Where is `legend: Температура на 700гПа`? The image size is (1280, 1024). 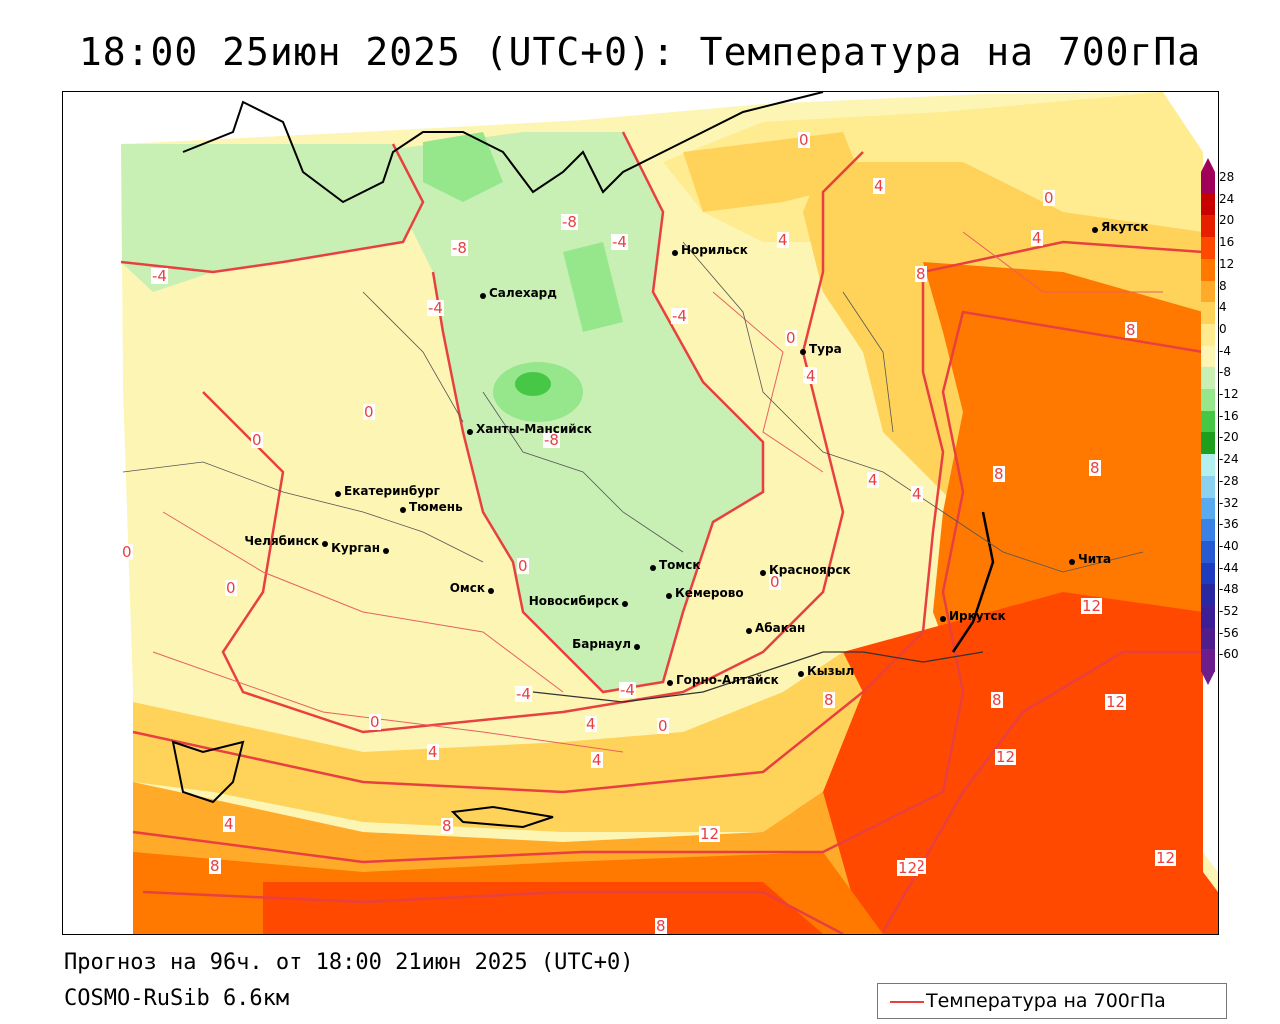 legend: Температура на 700гПа is located at coordinates (1052, 1001).